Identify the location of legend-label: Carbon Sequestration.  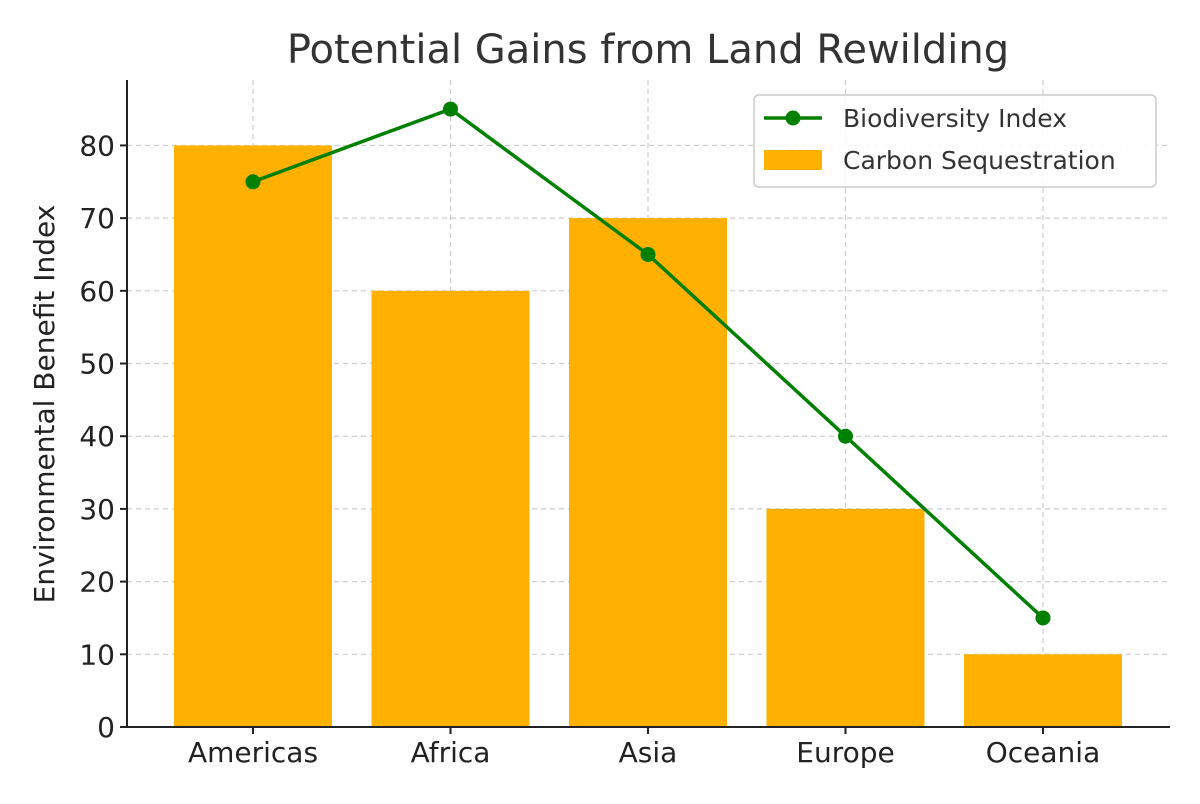
(979, 160).